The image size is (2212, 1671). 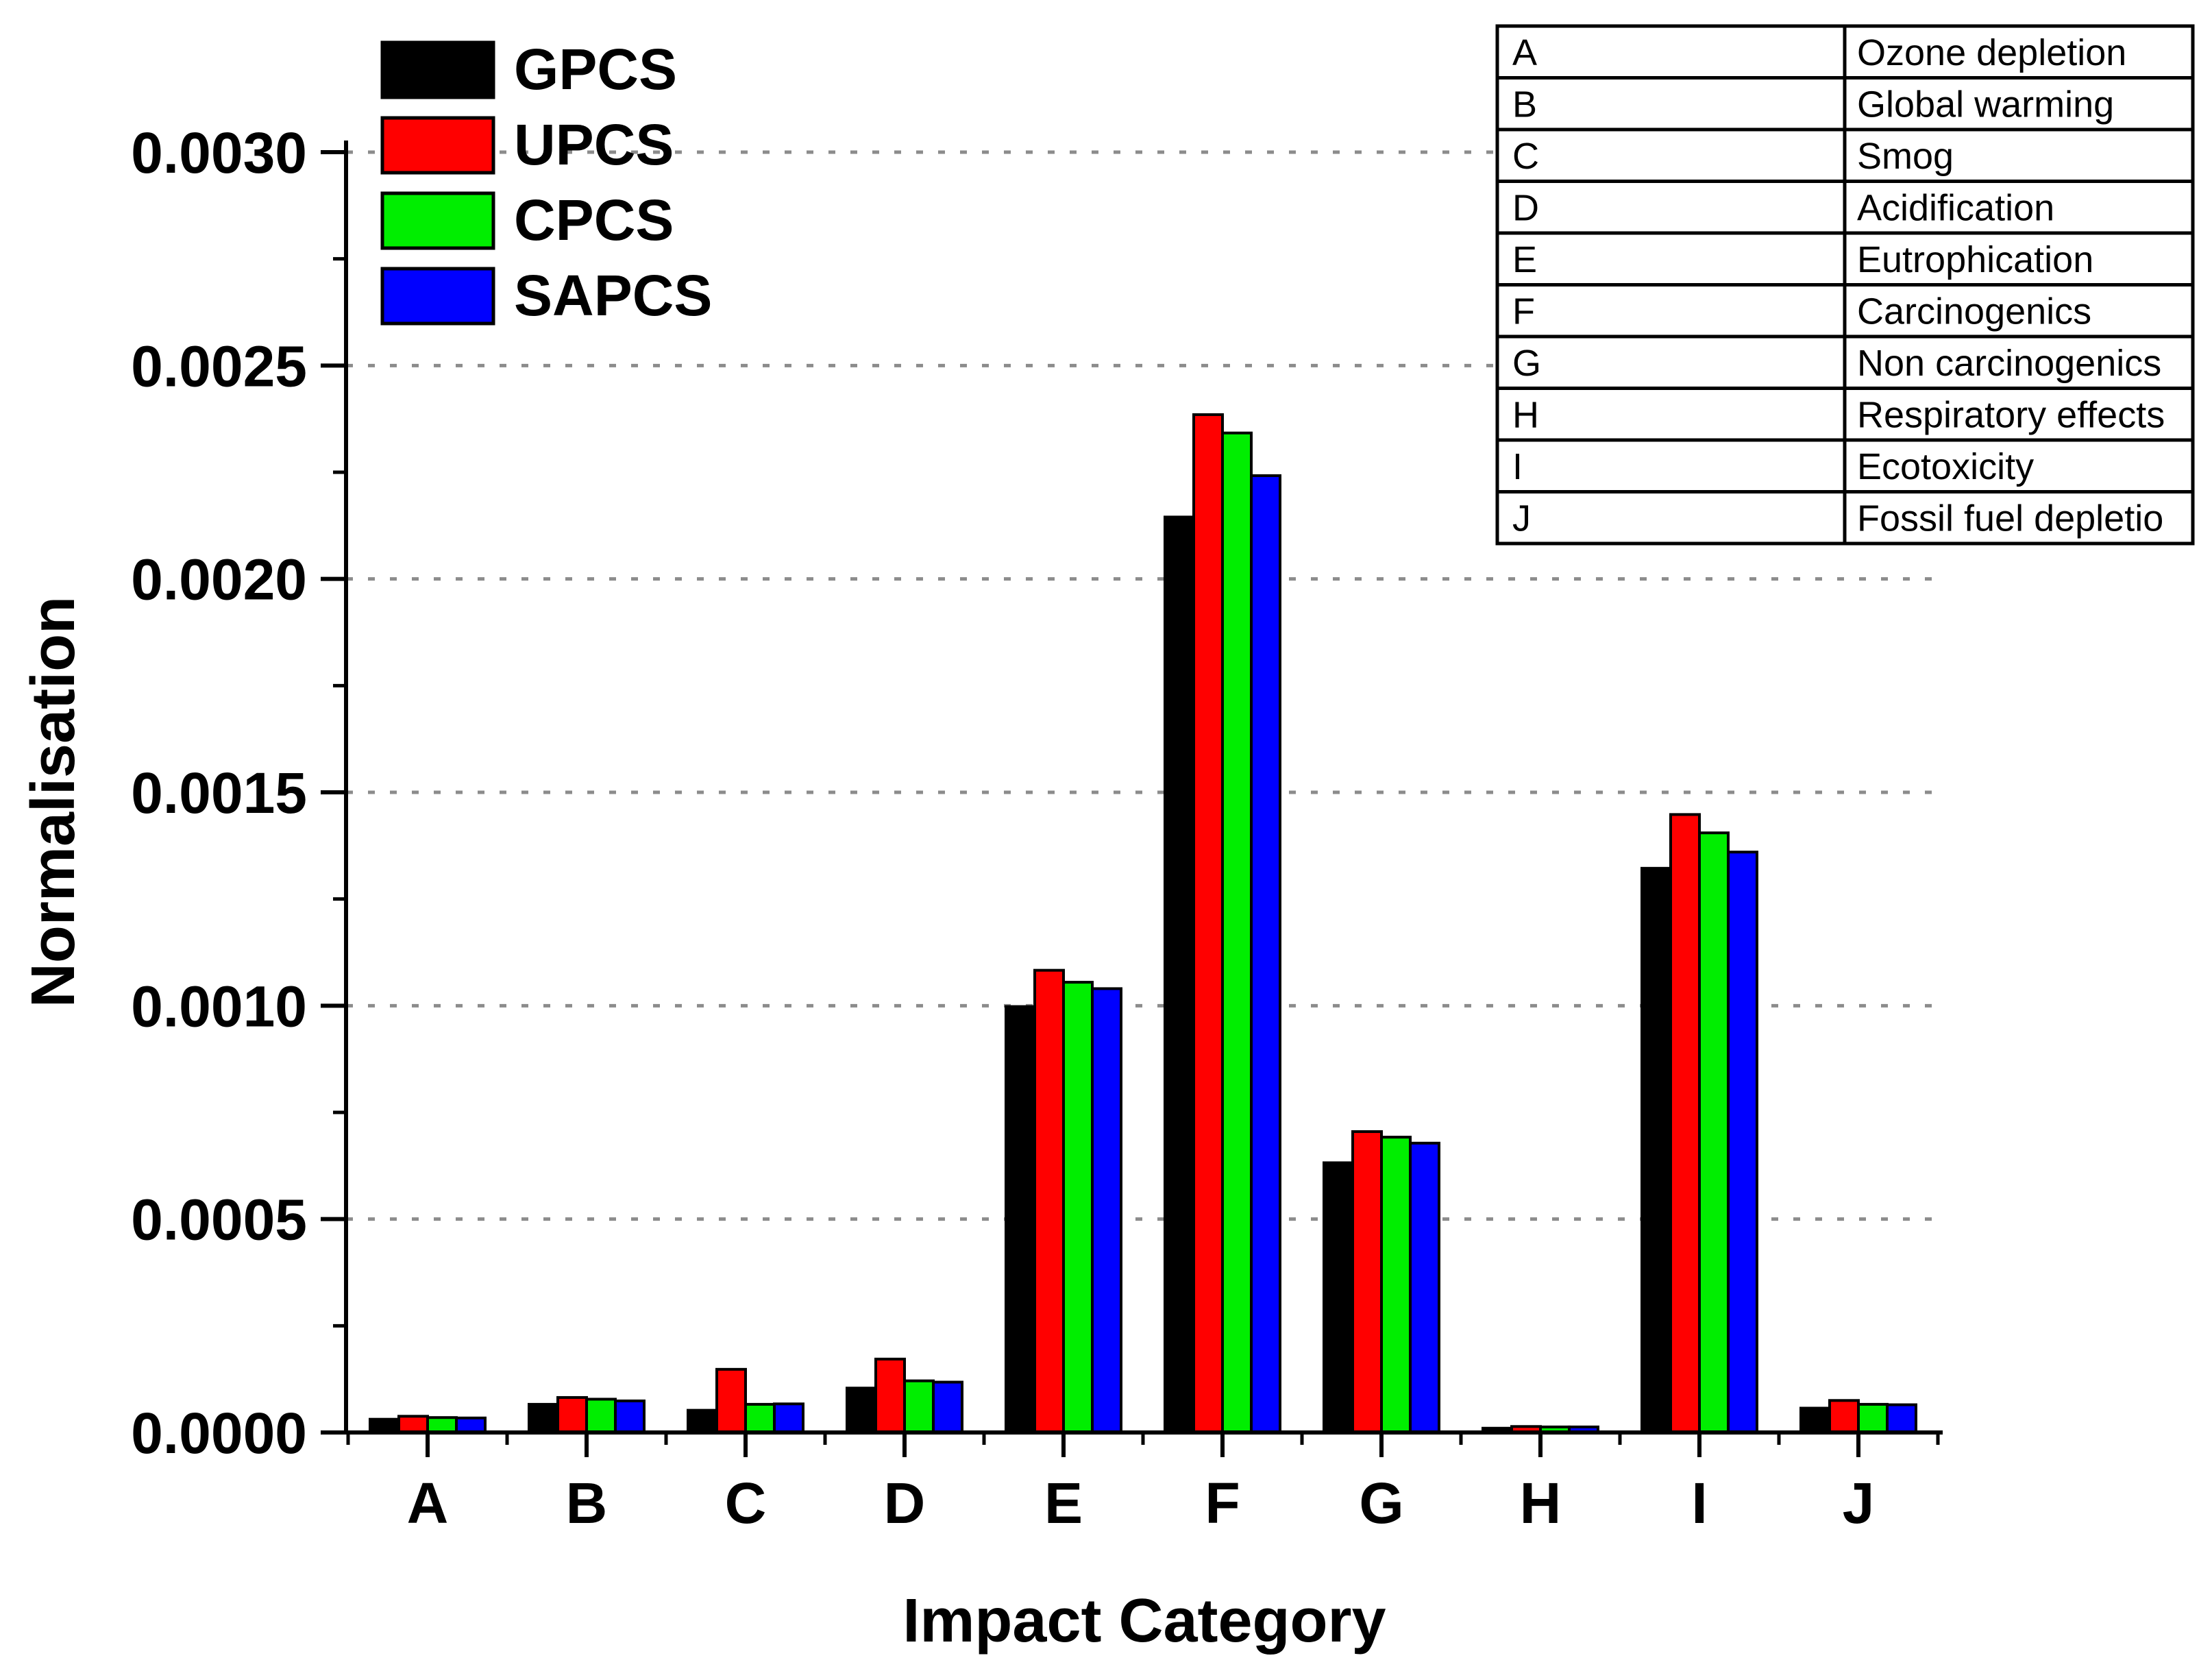 What do you see at coordinates (1381, 1503) in the screenshot?
I see `x-tick-label: G` at bounding box center [1381, 1503].